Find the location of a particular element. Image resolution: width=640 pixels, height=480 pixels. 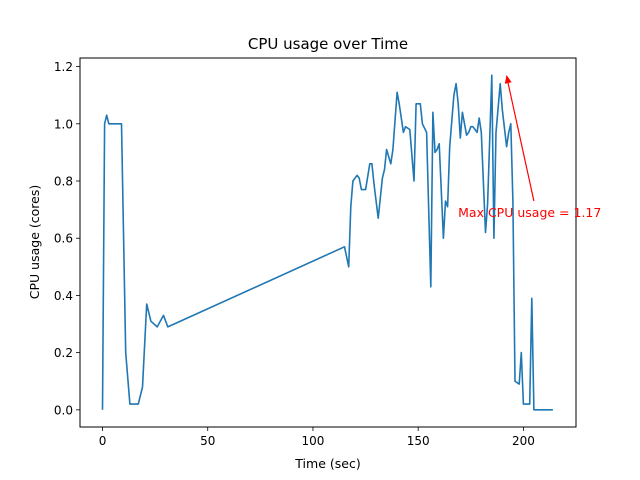

y-axis: 0.0 0.2 0.4 0.6 0.8 1.0 1.2 is located at coordinates (67, 238).